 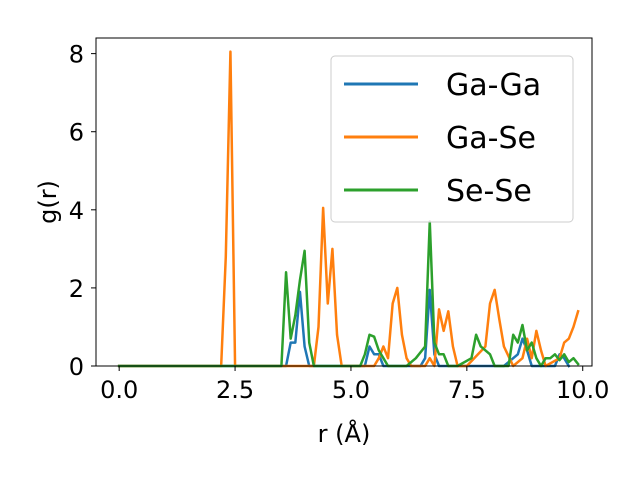 What do you see at coordinates (76, 367) in the screenshot?
I see `y-tick-label: 0` at bounding box center [76, 367].